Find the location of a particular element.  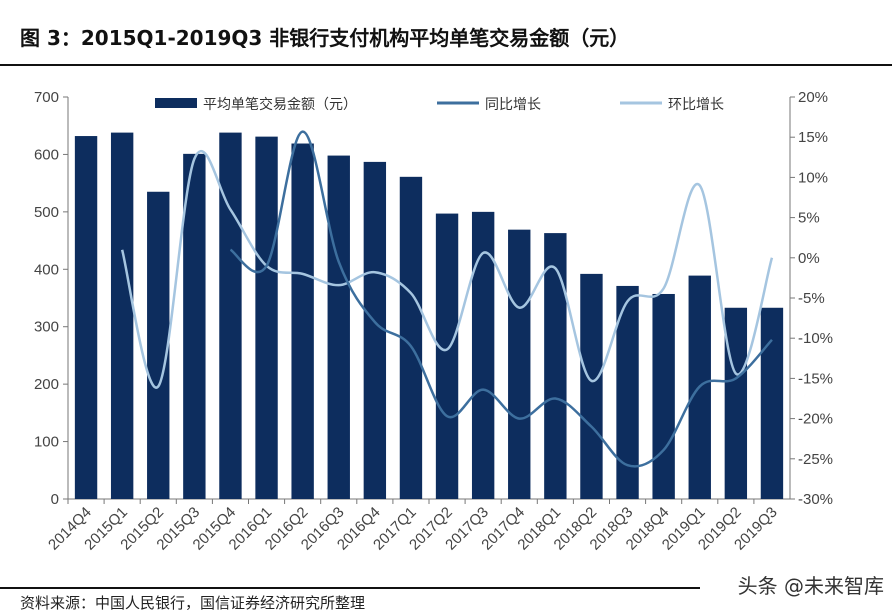

bar-2016Q2 is located at coordinates (302, 321).